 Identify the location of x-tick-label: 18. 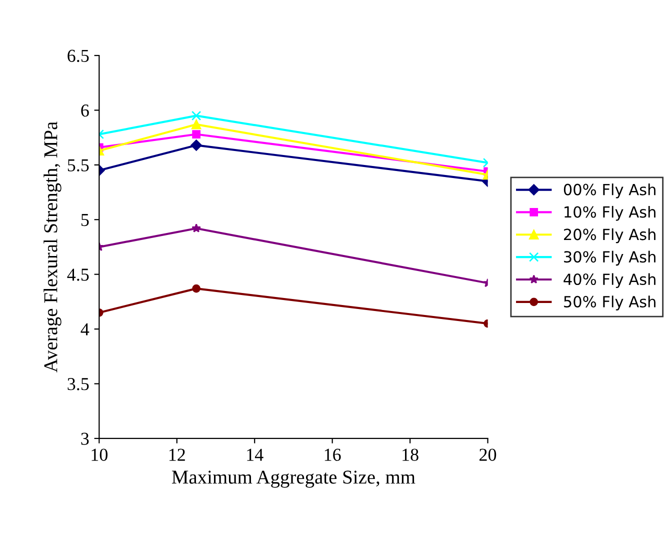
(410, 454).